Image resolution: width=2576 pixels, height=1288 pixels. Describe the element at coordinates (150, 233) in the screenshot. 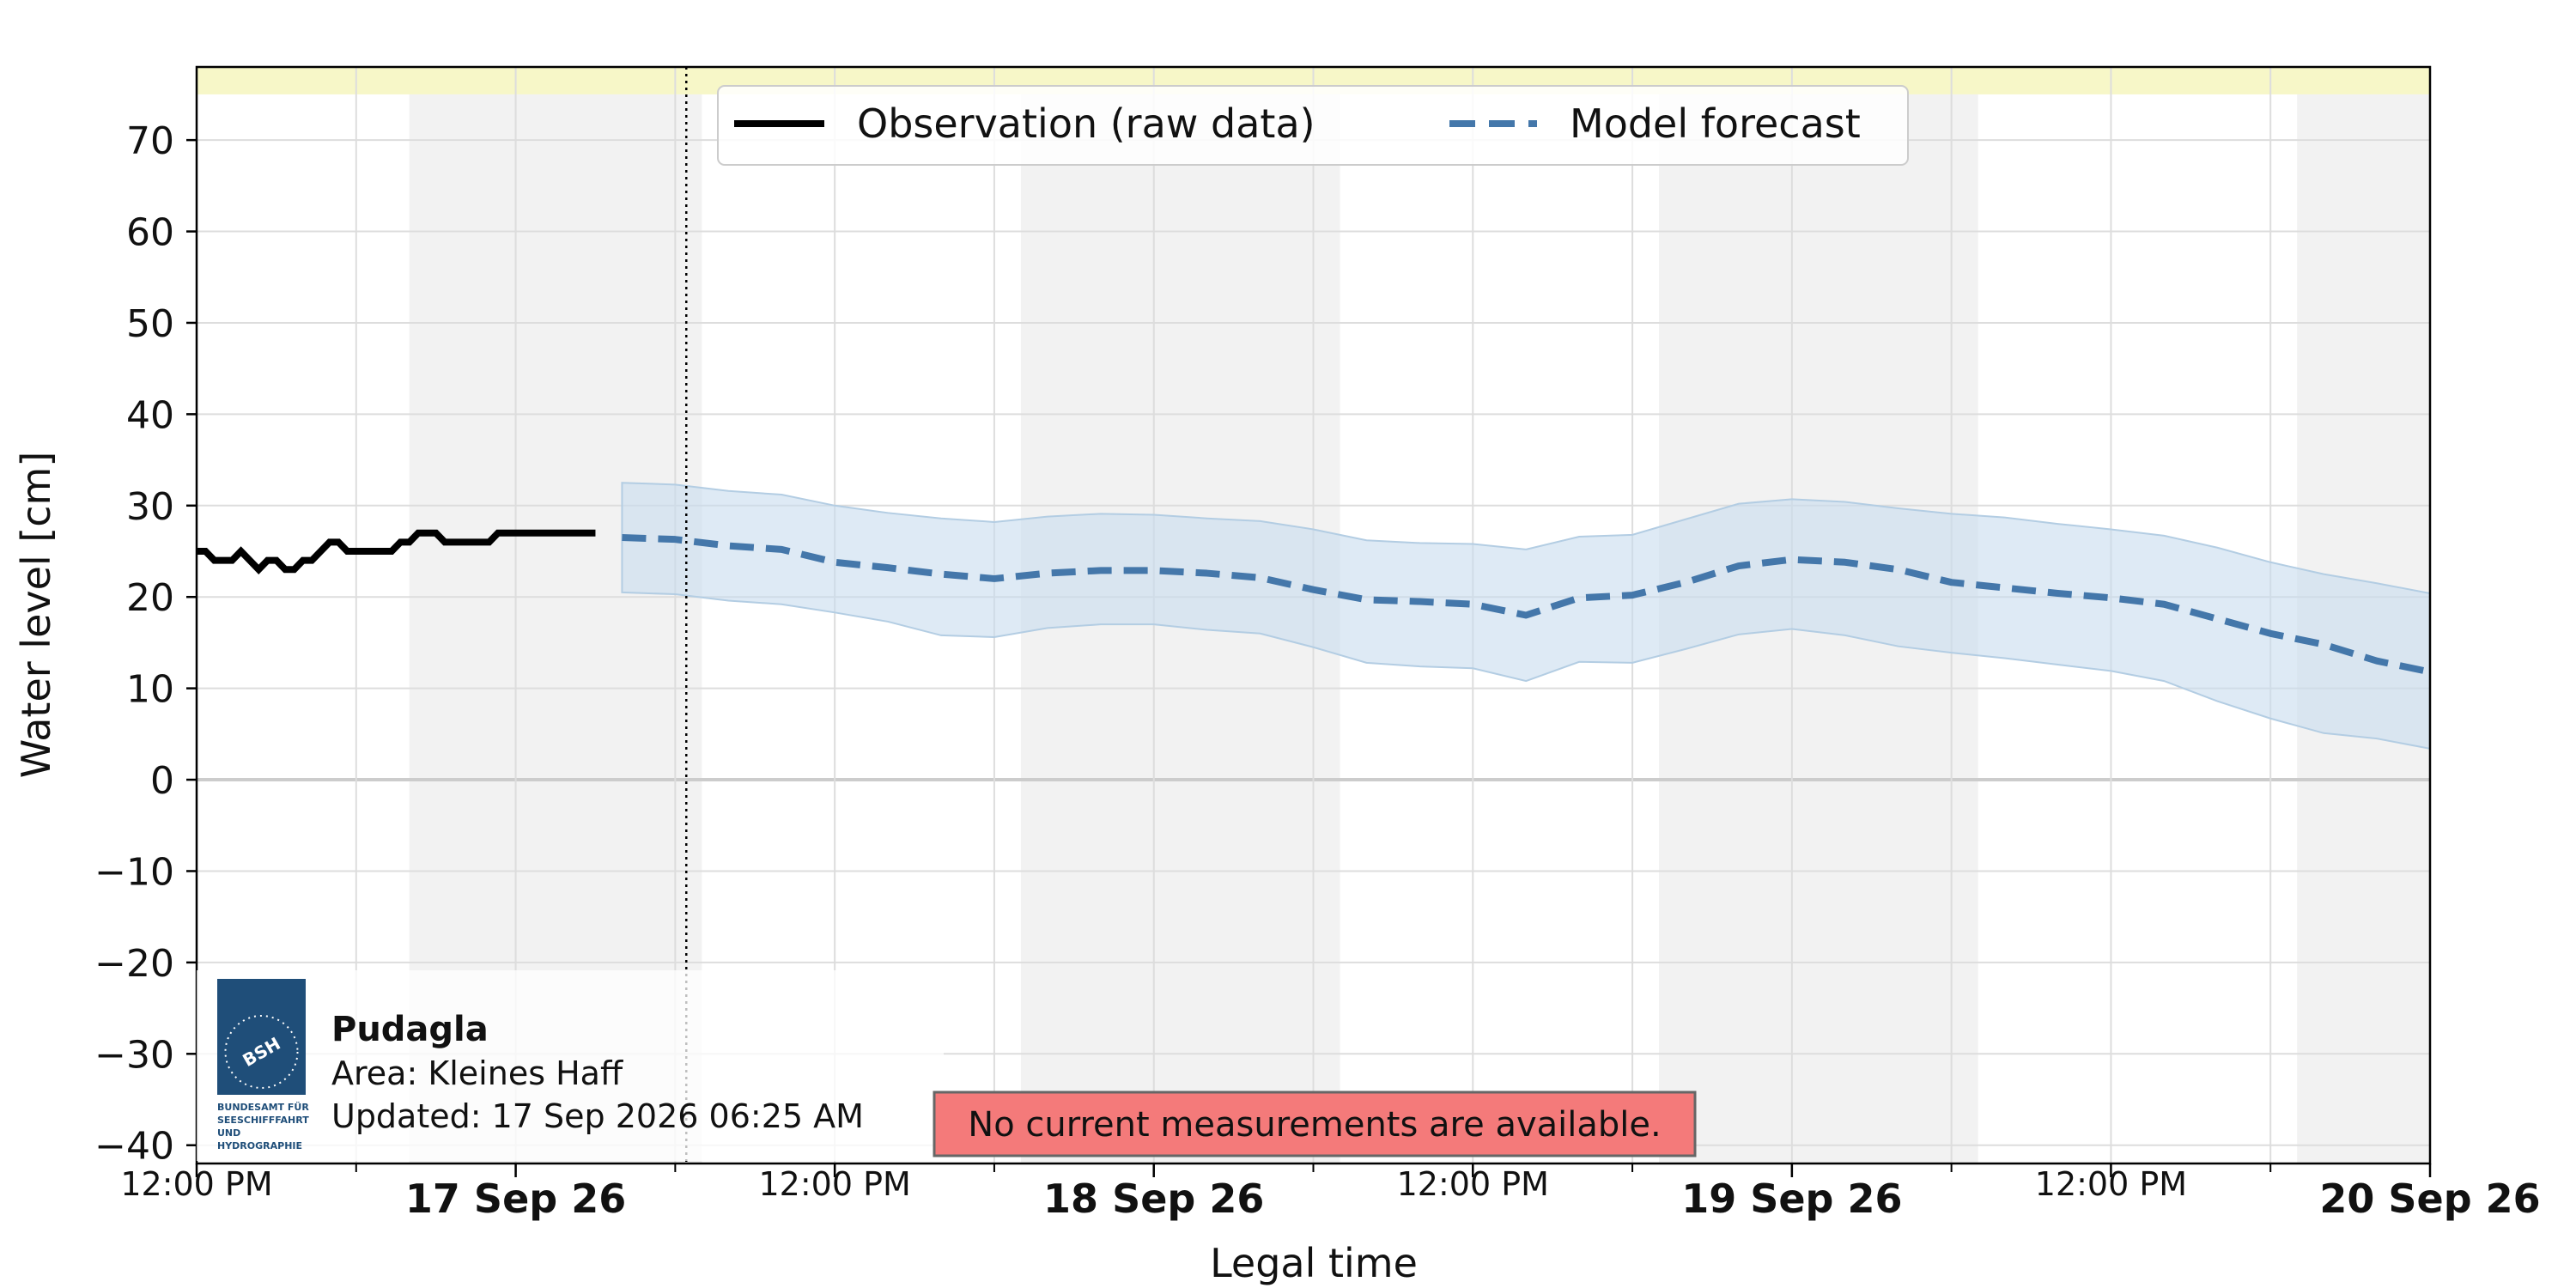

I see `y-tick-label: 60` at that location.